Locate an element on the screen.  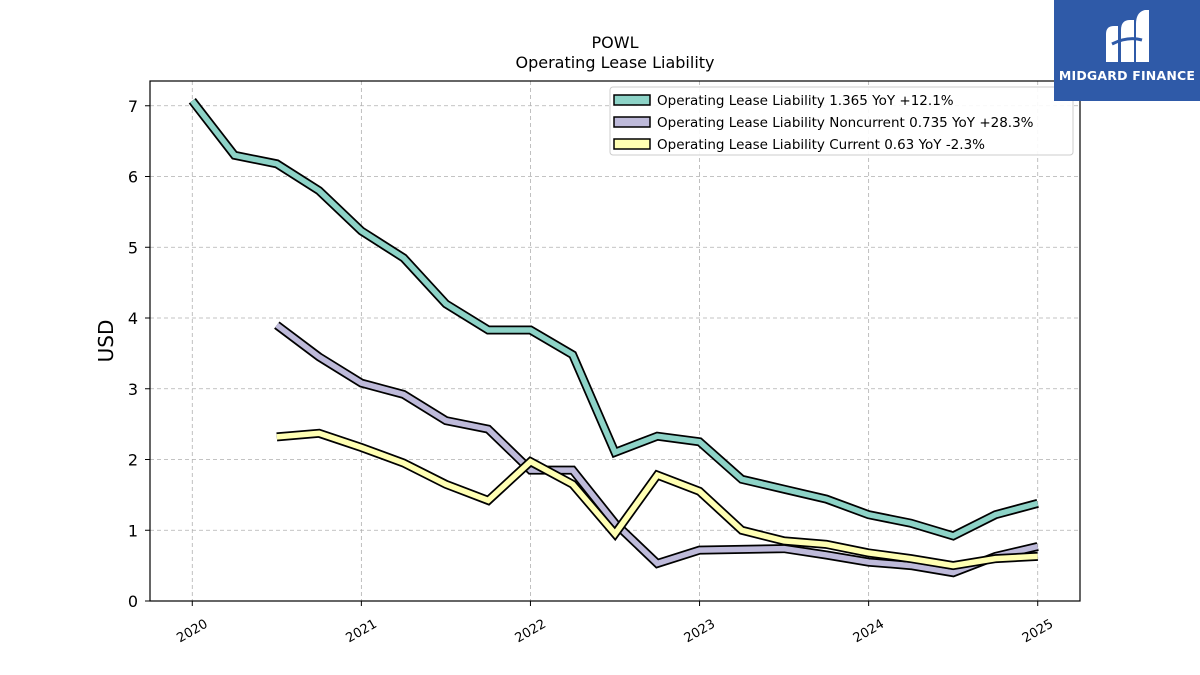
y-tick-label: 5 is located at coordinates (133, 247).